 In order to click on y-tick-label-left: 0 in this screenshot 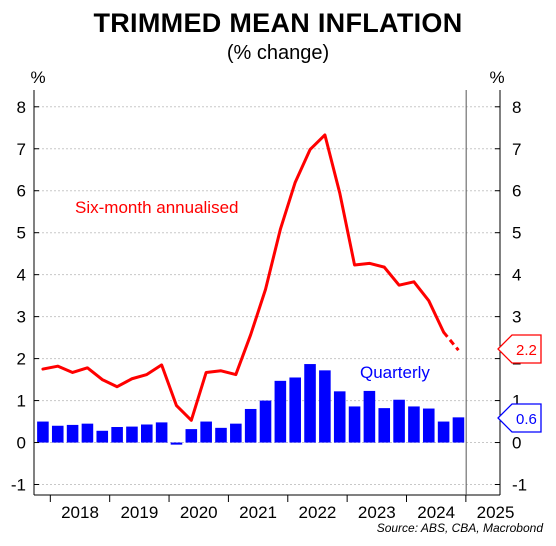, I will do `click(21, 443)`.